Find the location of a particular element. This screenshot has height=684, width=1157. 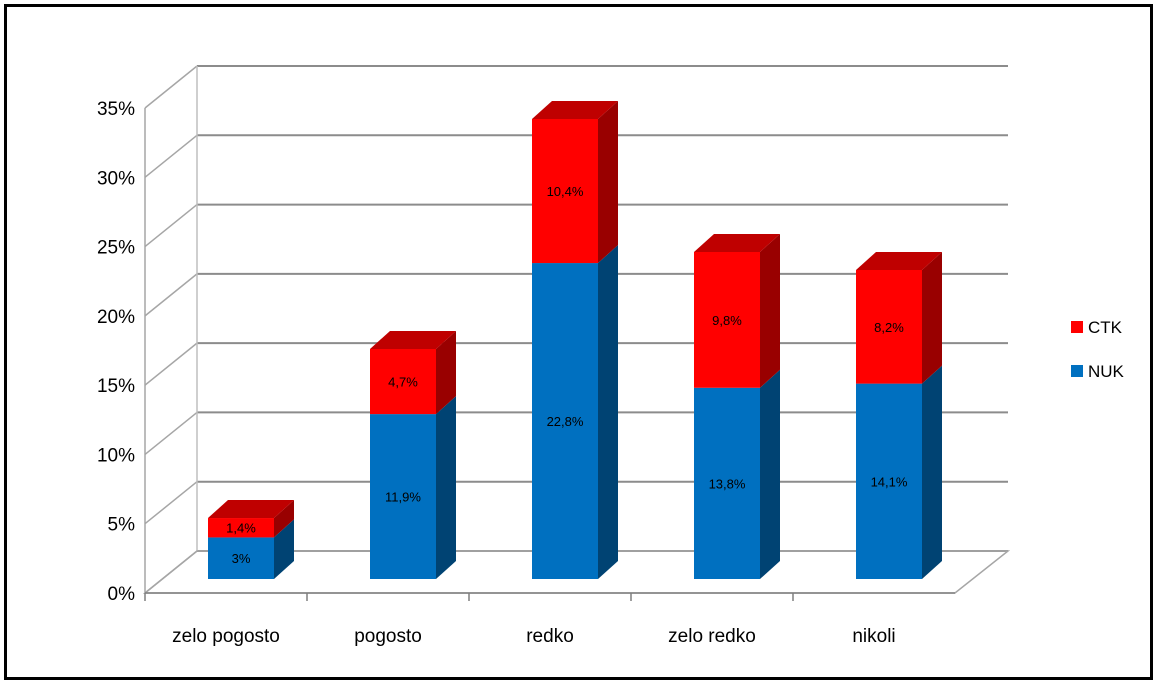

data-label: 13,8% is located at coordinates (727, 483).